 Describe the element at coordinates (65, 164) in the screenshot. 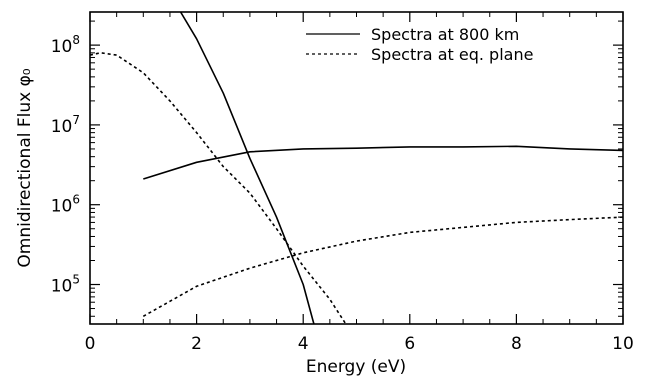

I see `y-tick-labels: 10⁵ 10⁶ 10⁷ 10⁸` at that location.